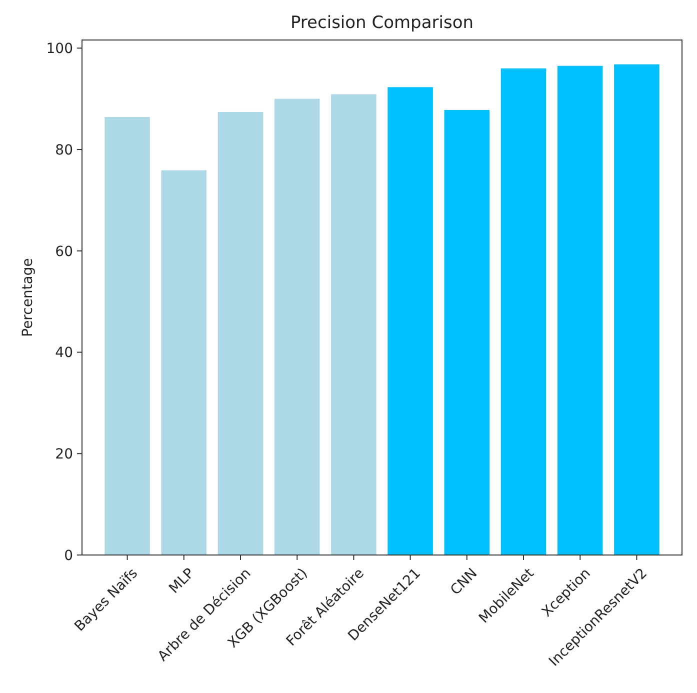 This screenshot has width=697, height=693. I want to click on y-tick-label: 60, so click(64, 252).